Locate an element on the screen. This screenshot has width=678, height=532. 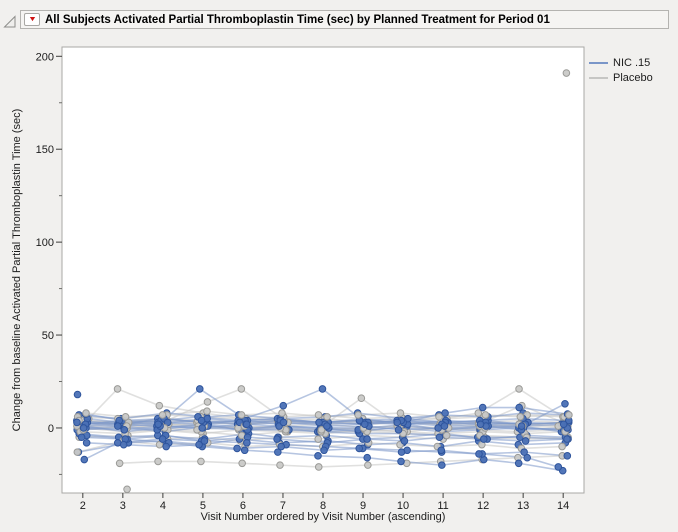
legend-item-nic15: NIC .15 is located at coordinates (621, 62).